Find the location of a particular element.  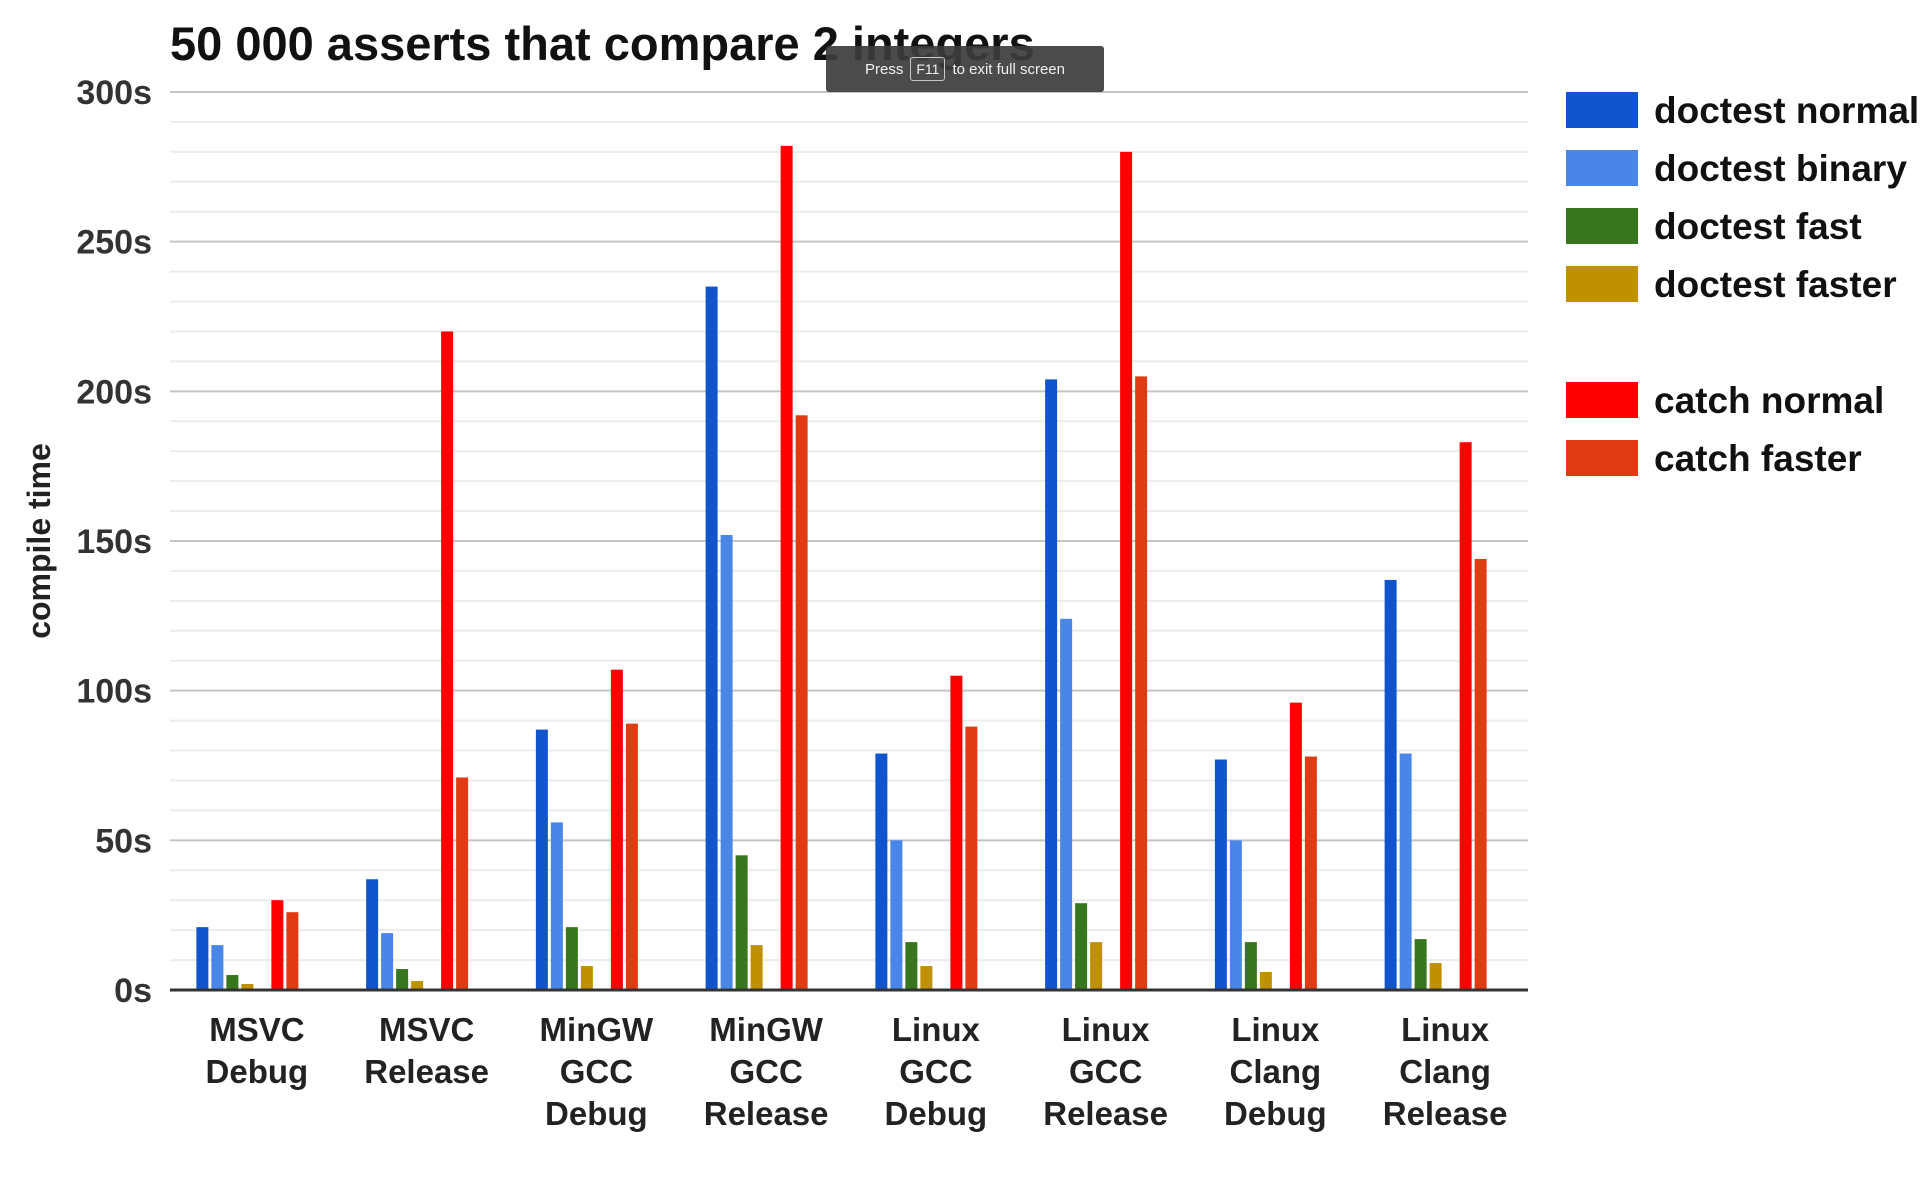

y-tick-label: 100s is located at coordinates (114, 692).